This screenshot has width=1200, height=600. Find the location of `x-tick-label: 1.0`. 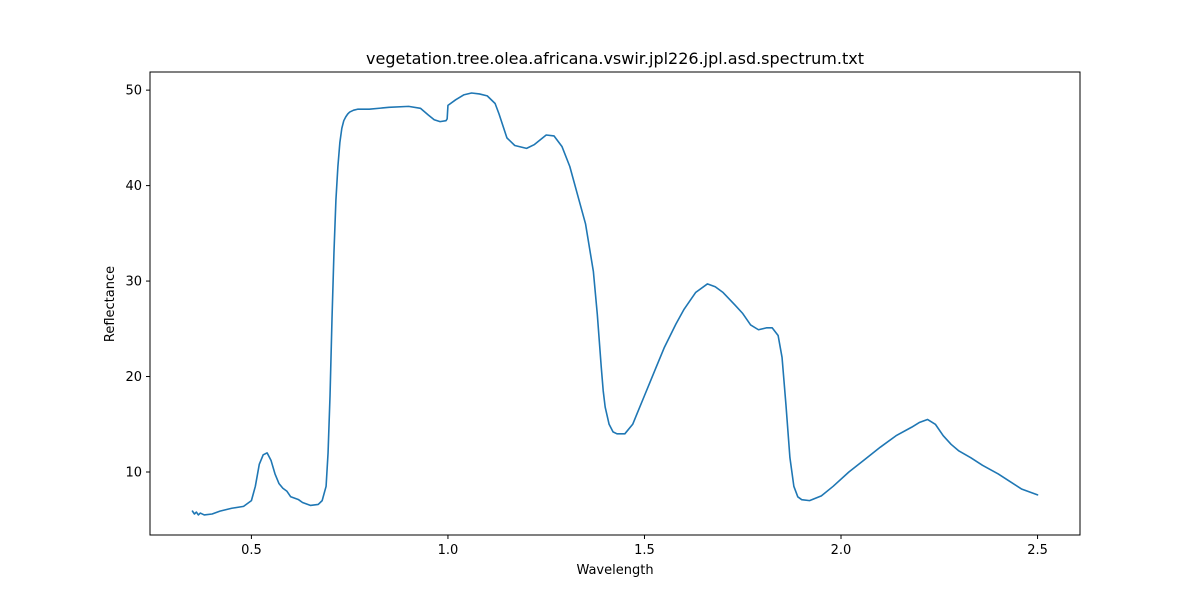

x-tick-label: 1.0 is located at coordinates (448, 550).